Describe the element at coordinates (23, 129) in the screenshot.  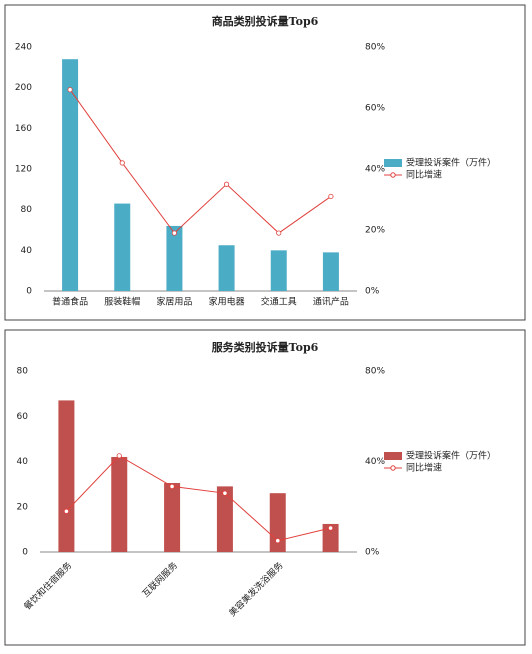
I see `y-tick-label: 160` at that location.